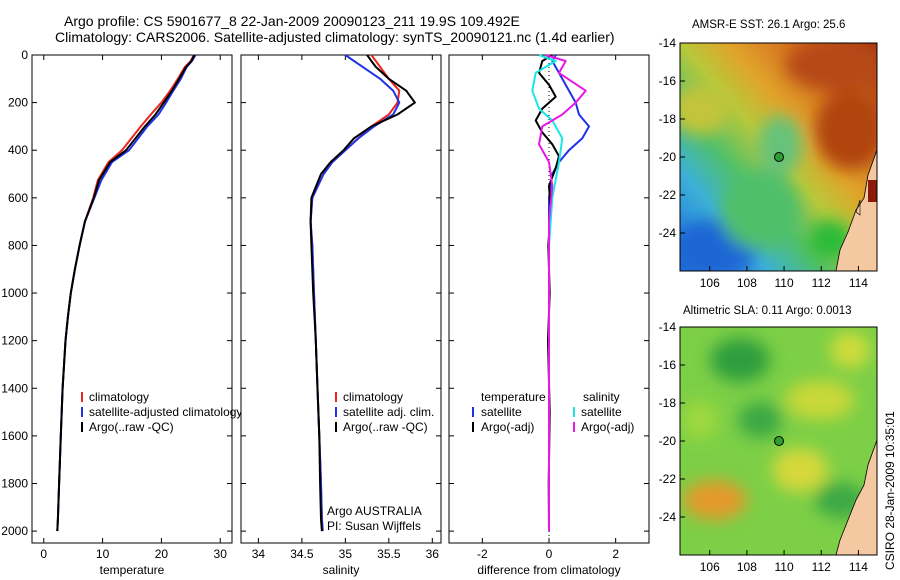 The image size is (900, 580). Describe the element at coordinates (346, 554) in the screenshot. I see `salinity-xtick-label: 35` at that location.